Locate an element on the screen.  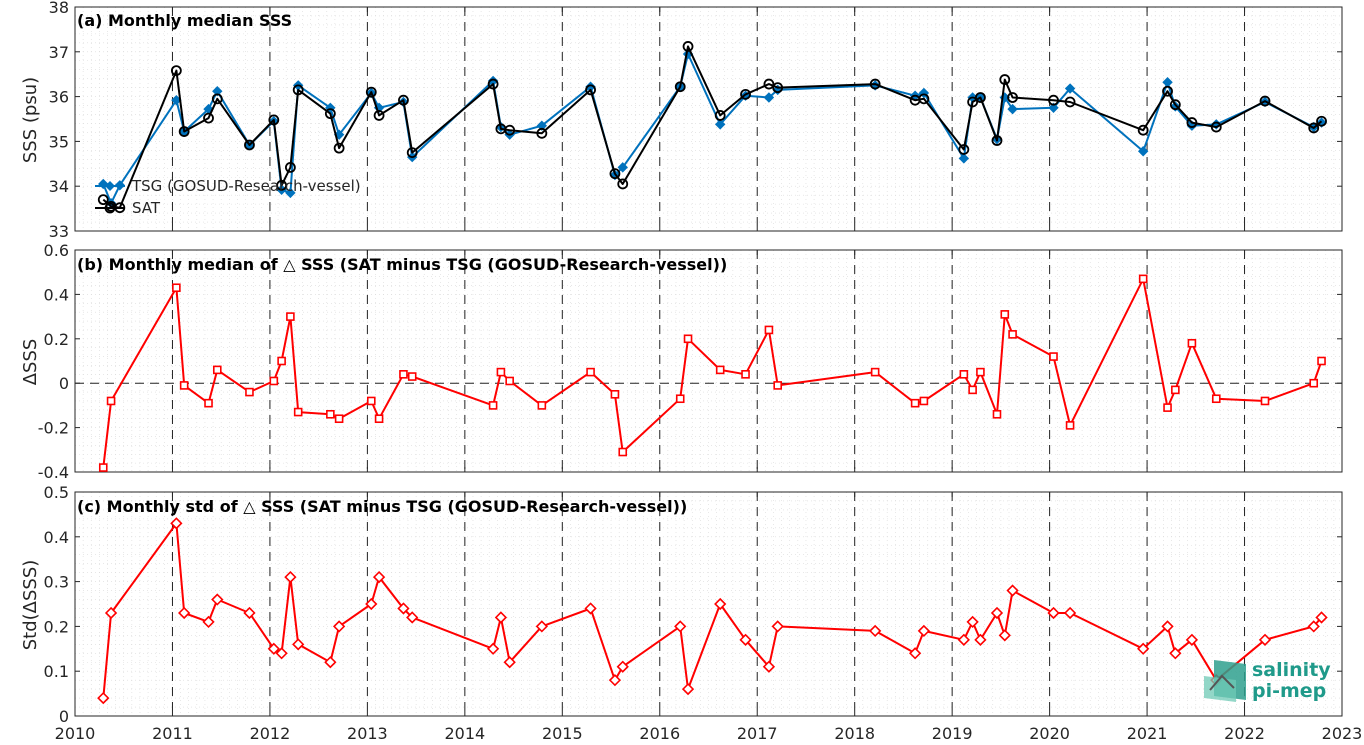
salinity-pimep-logo: salinity pi-mep is located at coordinates (1267, 680).